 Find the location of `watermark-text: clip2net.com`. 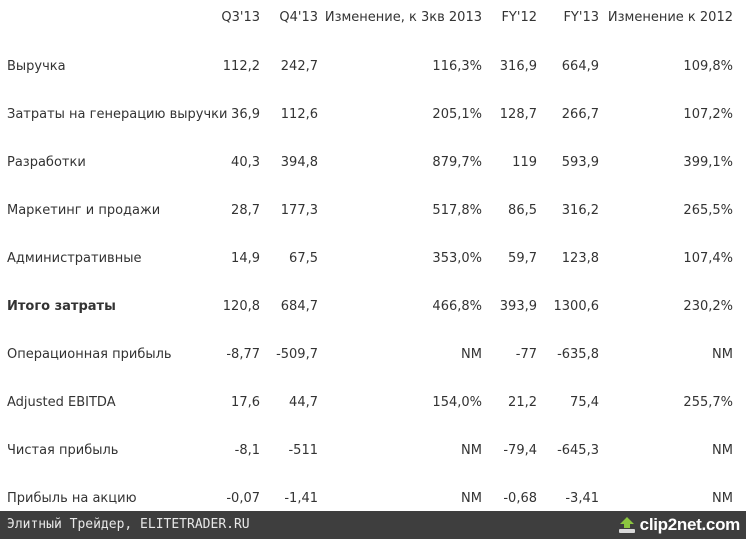

watermark-text: clip2net.com is located at coordinates (690, 524).